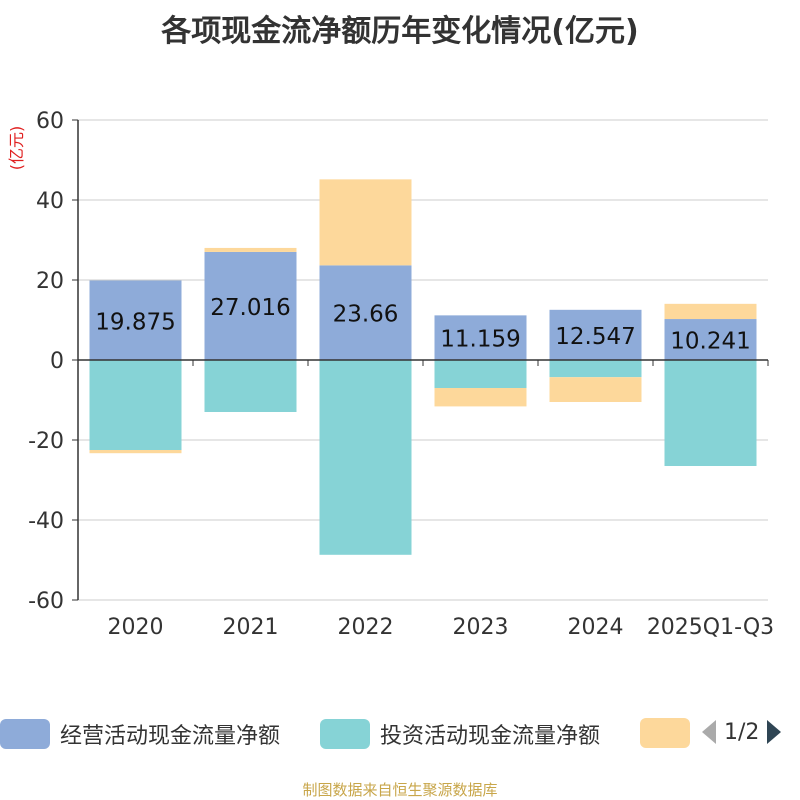 The width and height of the screenshot is (800, 800). I want to click on bar-series2-2021, so click(250, 249).